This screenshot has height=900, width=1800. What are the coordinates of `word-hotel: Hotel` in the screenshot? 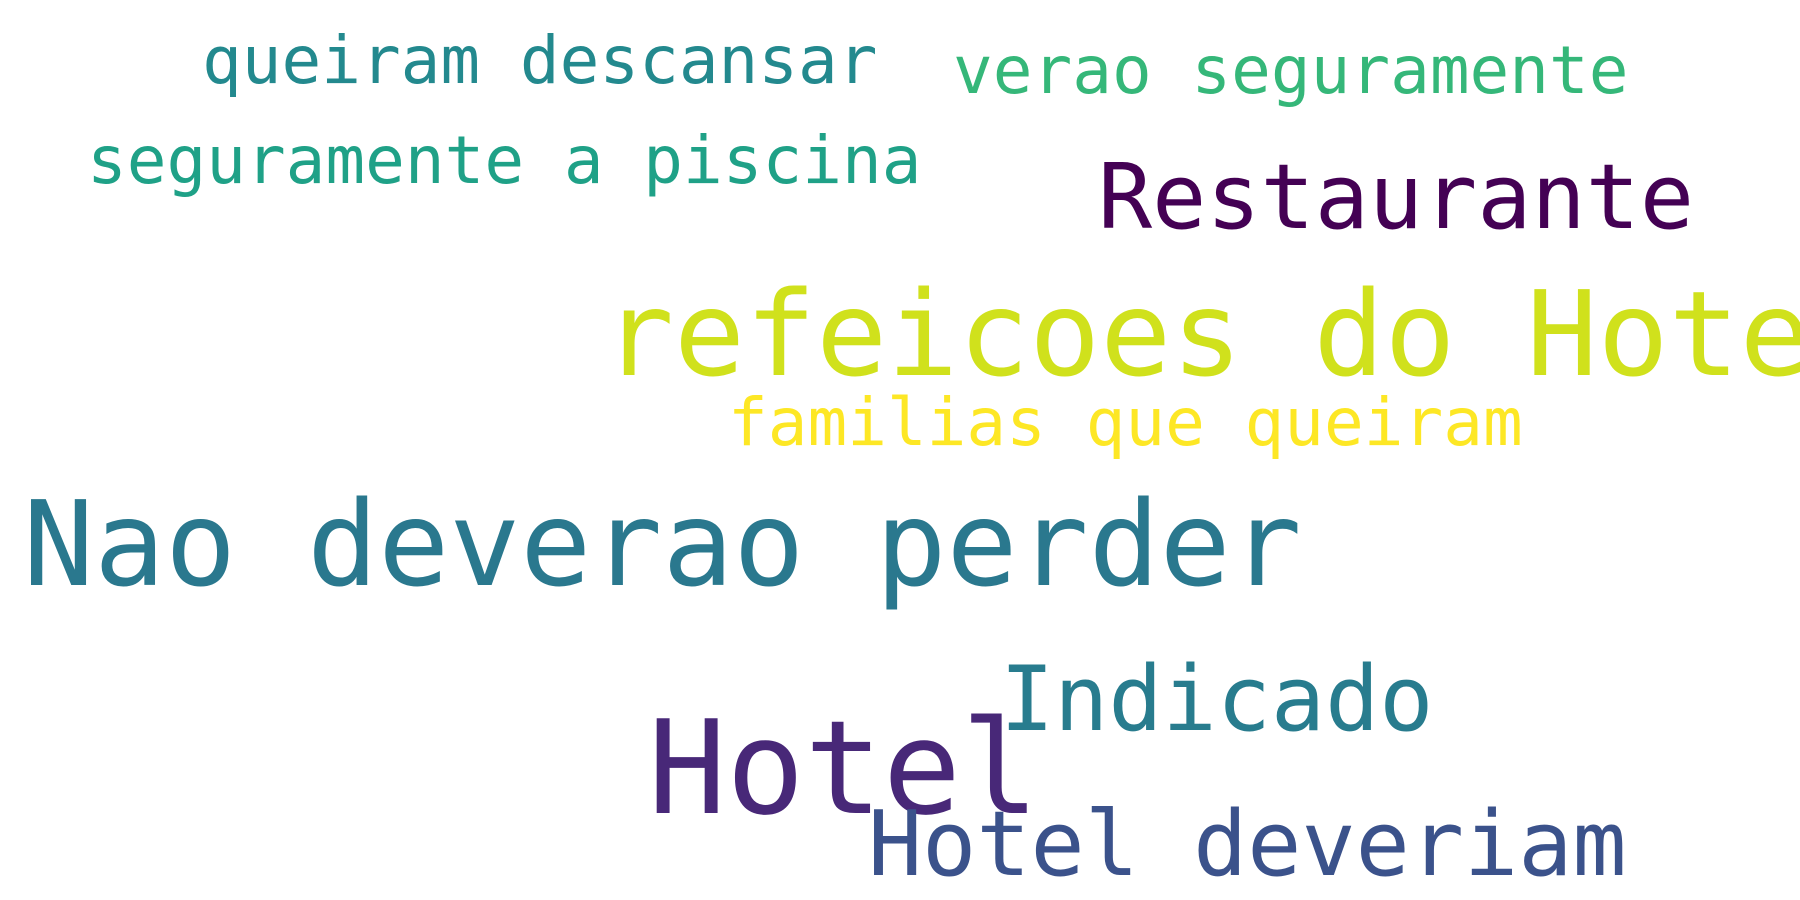 It's located at (844, 768).